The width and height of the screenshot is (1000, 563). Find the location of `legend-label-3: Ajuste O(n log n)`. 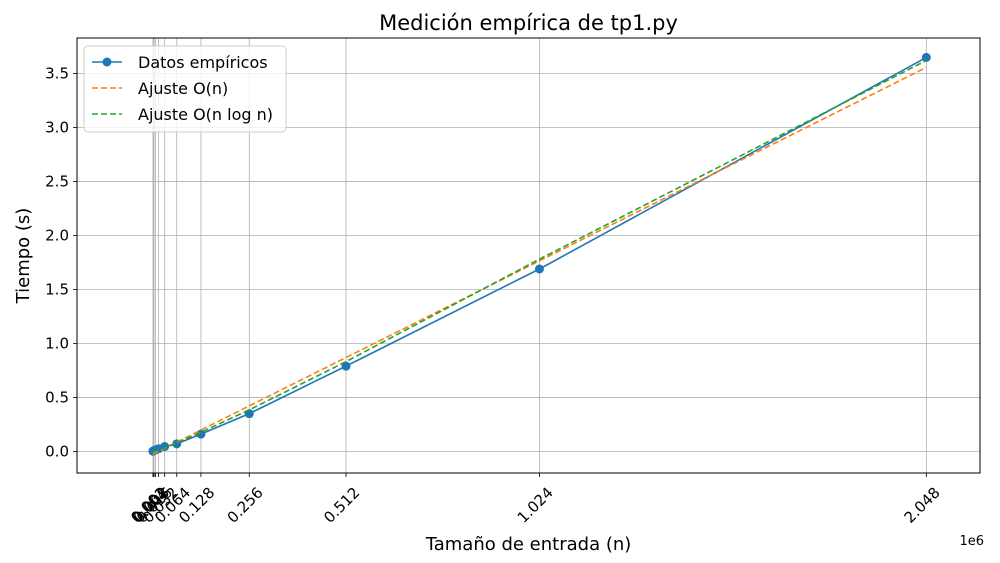

legend-label-3: Ajuste O(n log n) is located at coordinates (205, 114).